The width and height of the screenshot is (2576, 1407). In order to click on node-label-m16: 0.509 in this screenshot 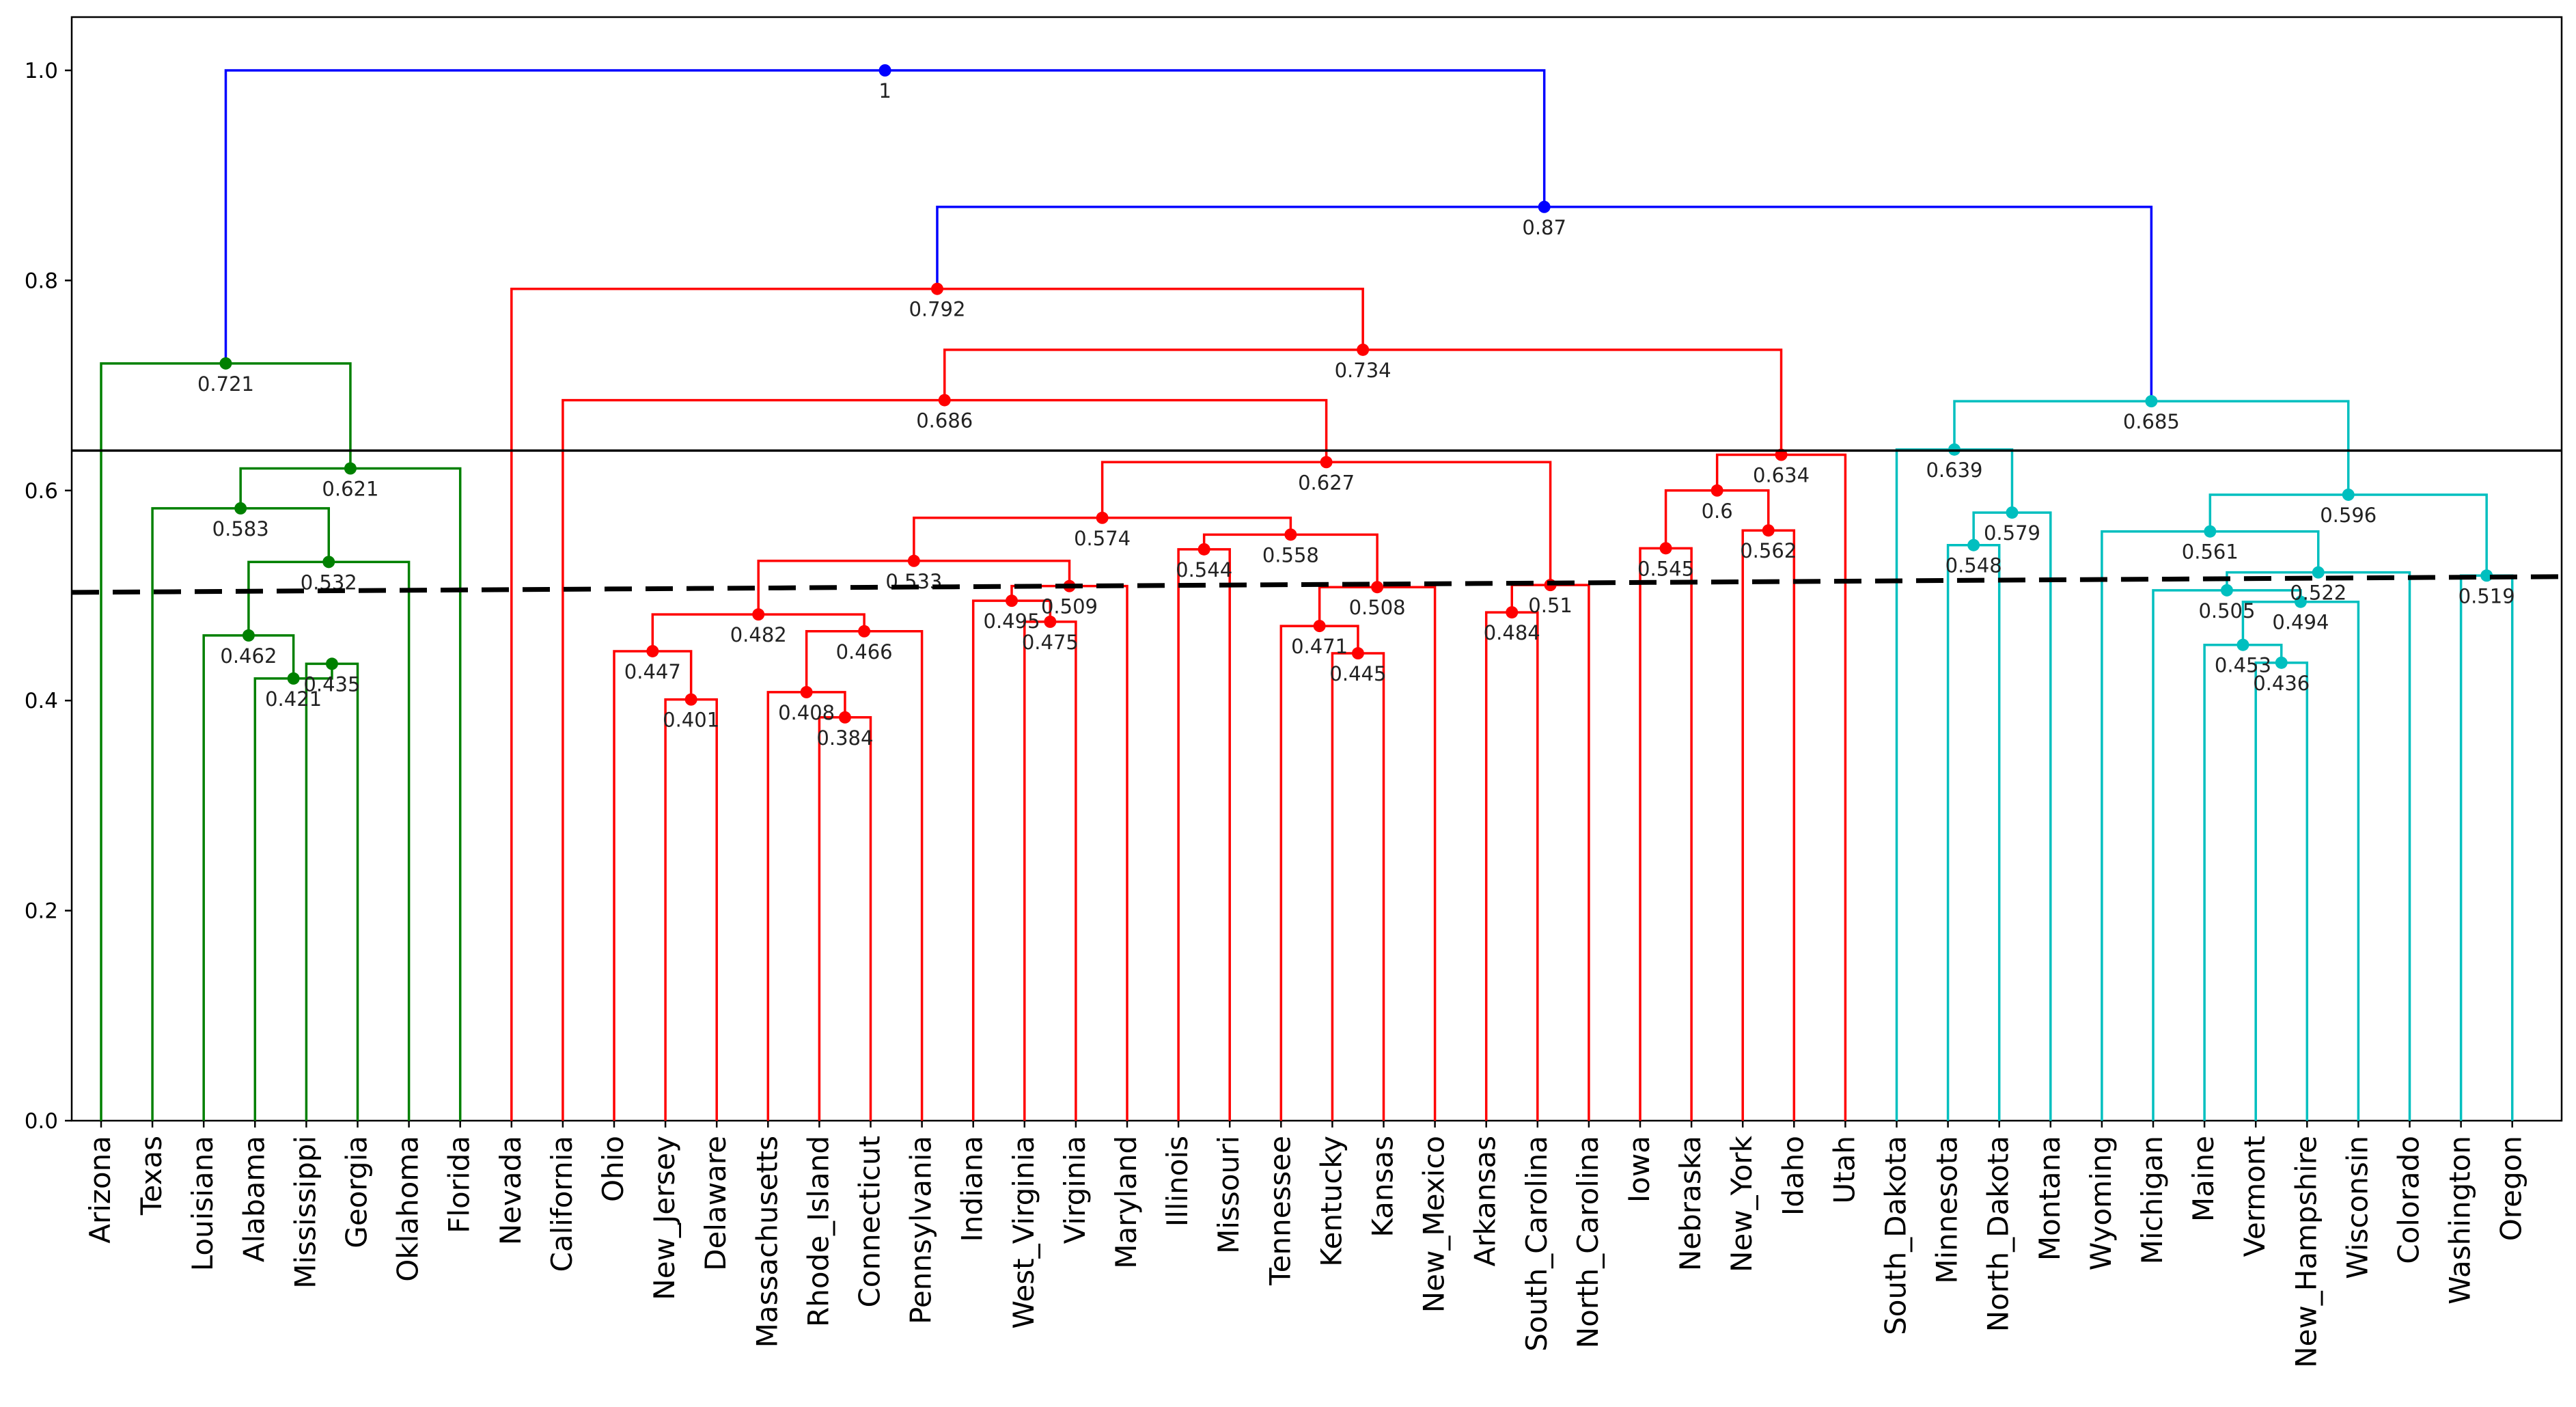, I will do `click(1069, 606)`.